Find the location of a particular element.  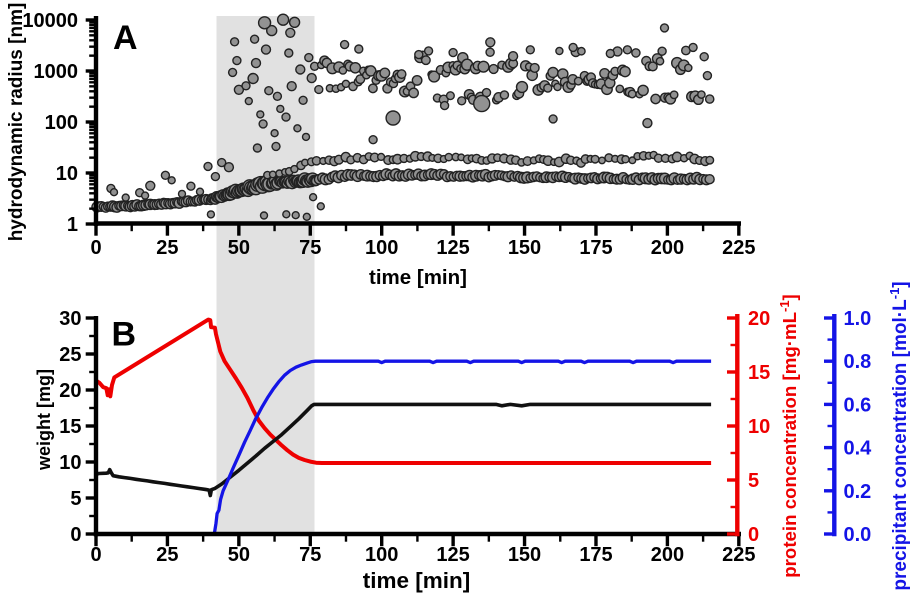

svg-text: 1000 is located at coordinates (56, 72).